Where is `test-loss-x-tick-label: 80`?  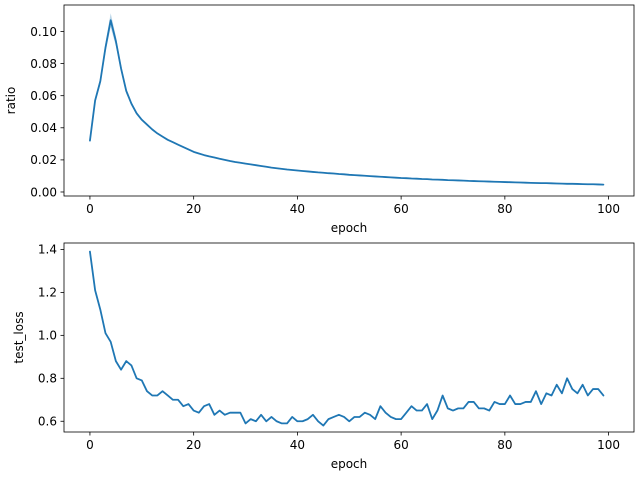
test-loss-x-tick-label: 80 is located at coordinates (504, 445).